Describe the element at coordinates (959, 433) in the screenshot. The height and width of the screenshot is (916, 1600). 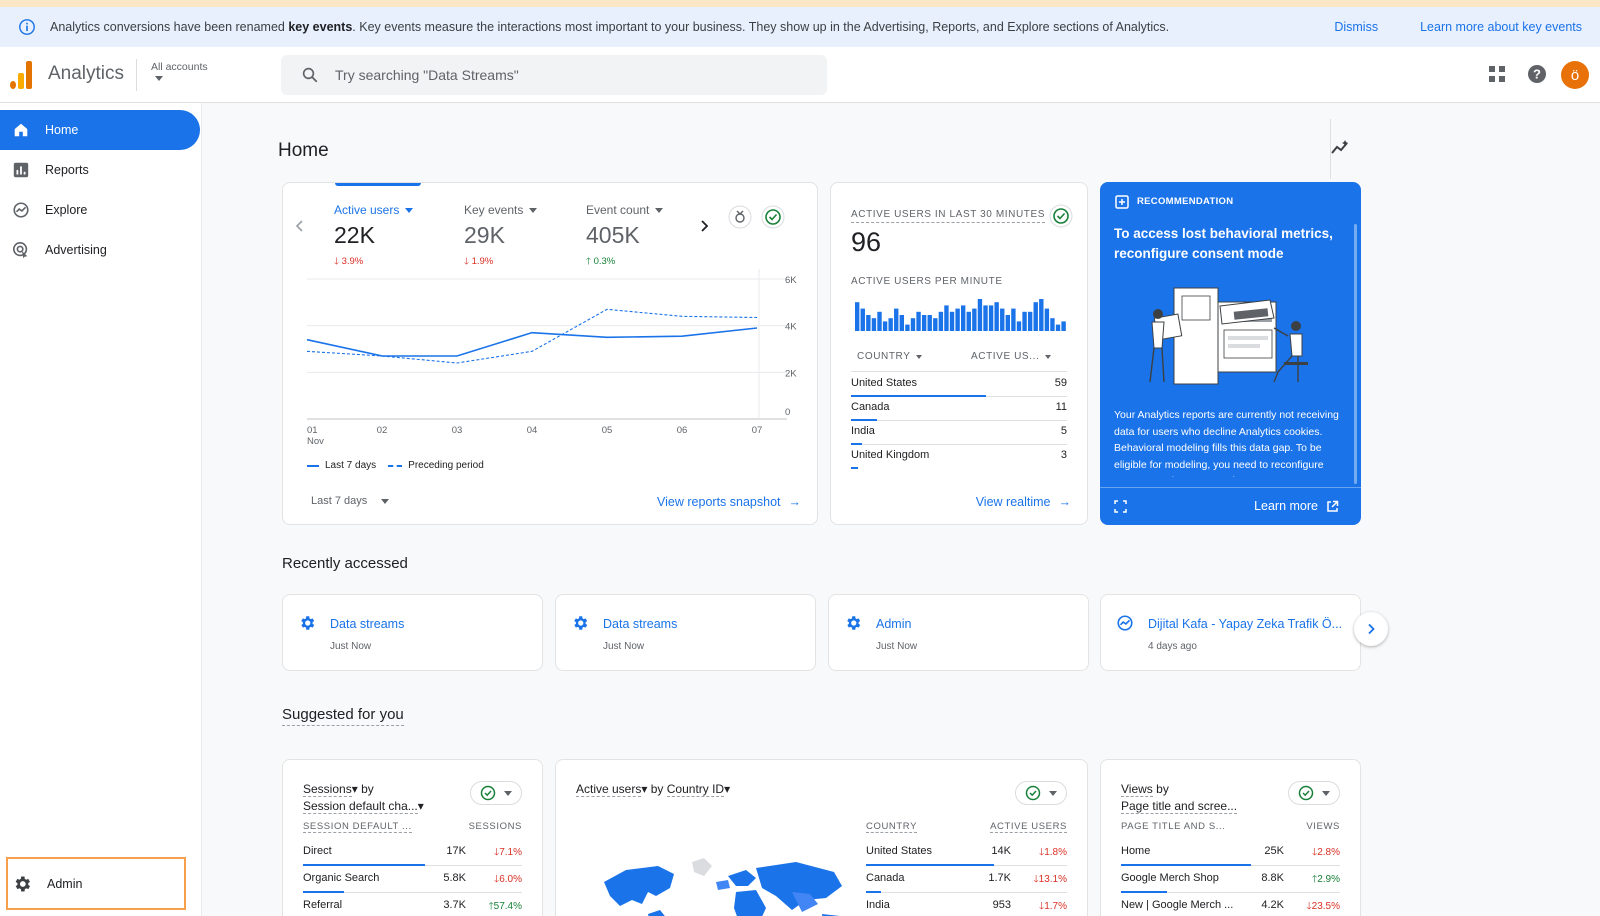
I see `table-row: India 5` at that location.